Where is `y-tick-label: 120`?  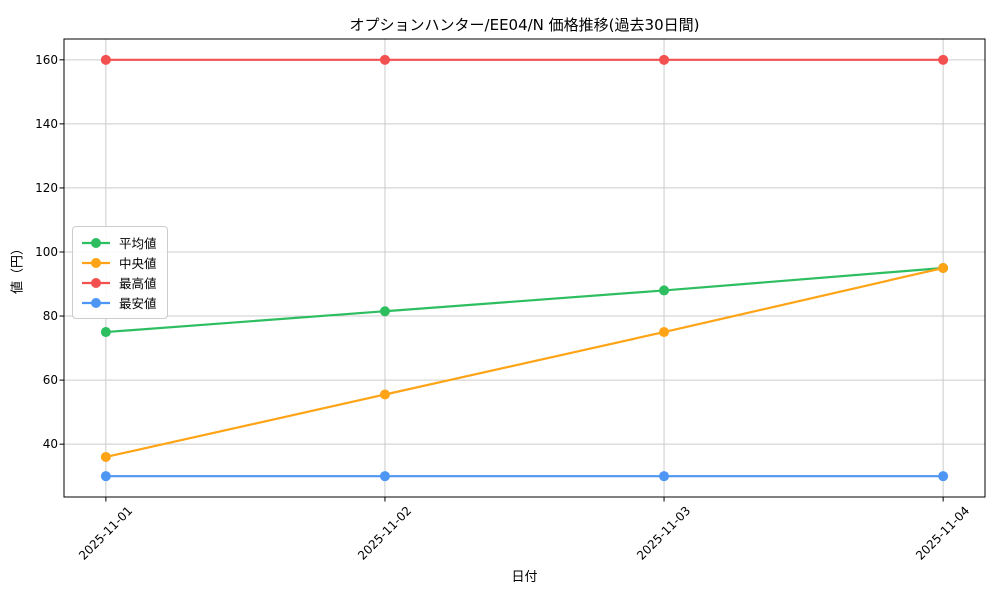
y-tick-label: 120 is located at coordinates (46, 187).